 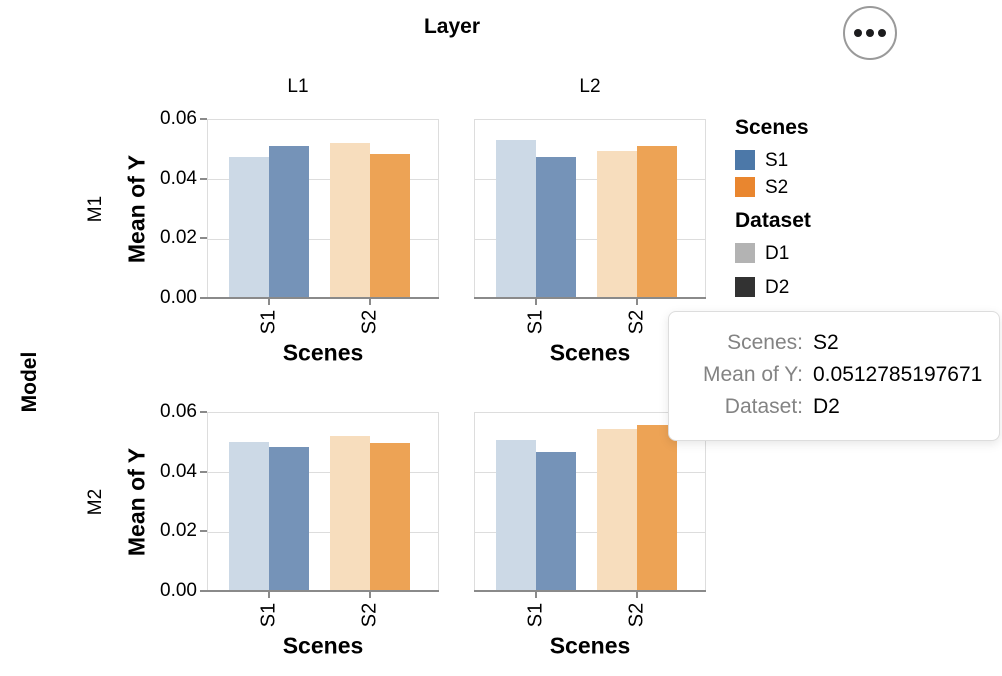 What do you see at coordinates (289, 222) in the screenshot?
I see `bar-M1-L1-S1-D2` at bounding box center [289, 222].